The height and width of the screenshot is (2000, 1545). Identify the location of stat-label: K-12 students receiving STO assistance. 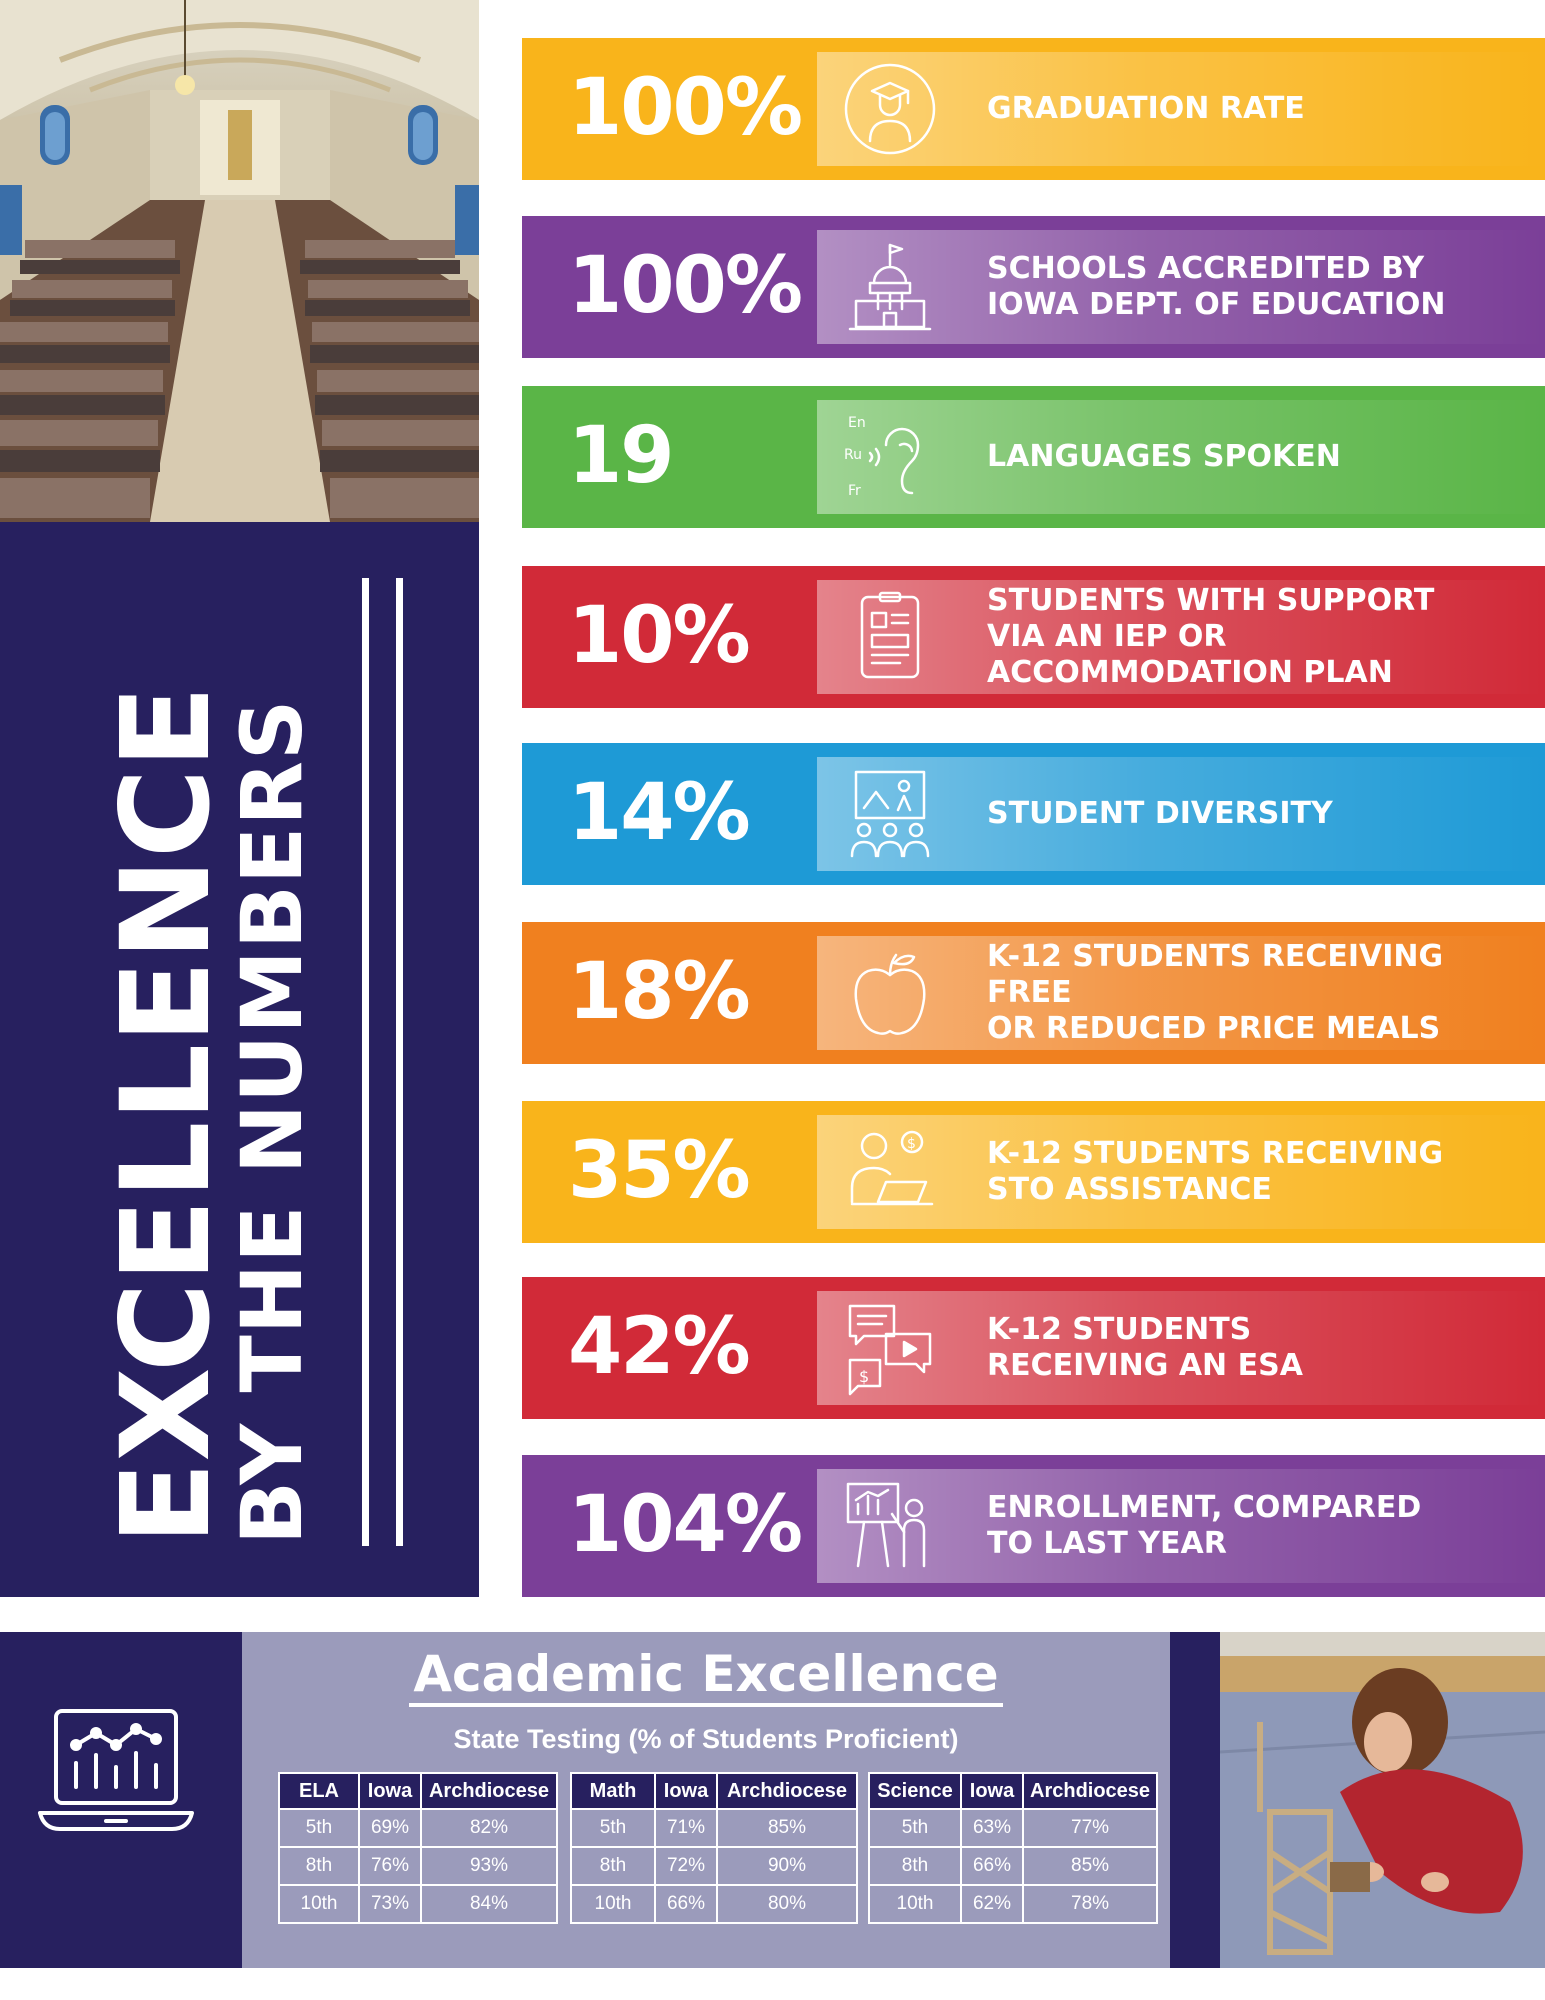
(1215, 1171).